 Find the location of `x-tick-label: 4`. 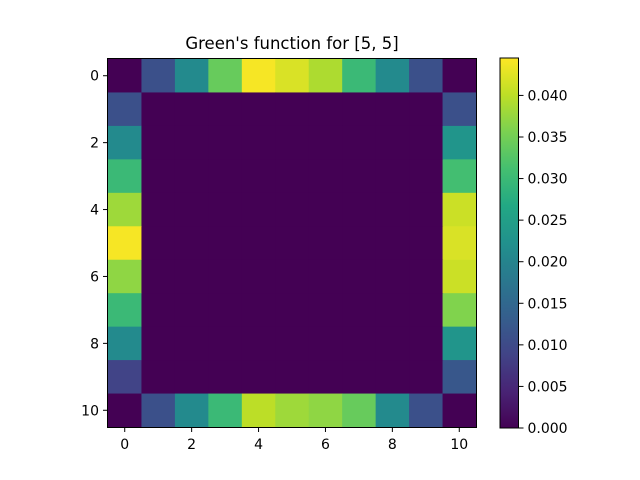

x-tick-label: 4 is located at coordinates (258, 445).